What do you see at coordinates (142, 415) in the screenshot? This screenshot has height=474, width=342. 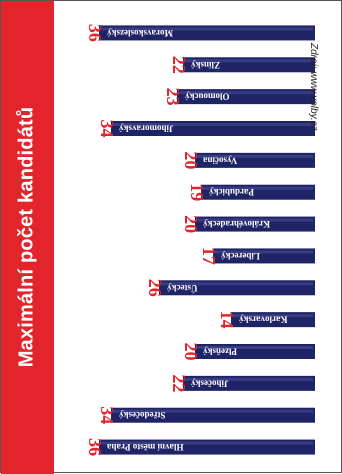 I see `category-label: Středočeský` at bounding box center [142, 415].